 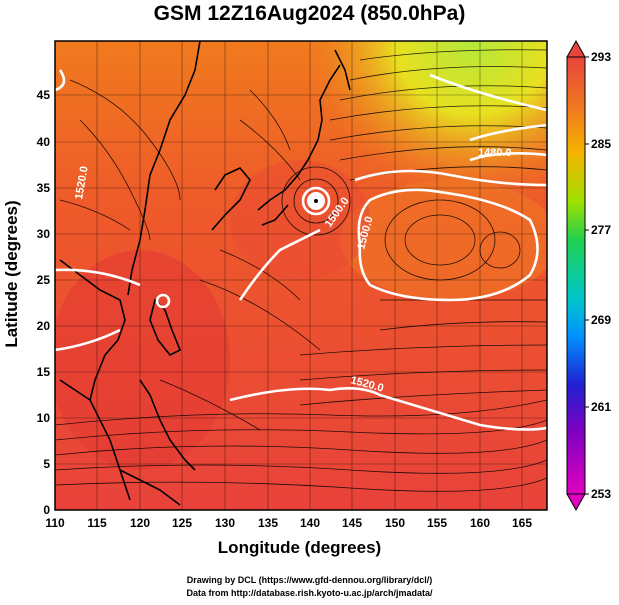 What do you see at coordinates (601, 57) in the screenshot?
I see `colorbar-tick-label: 293` at bounding box center [601, 57].